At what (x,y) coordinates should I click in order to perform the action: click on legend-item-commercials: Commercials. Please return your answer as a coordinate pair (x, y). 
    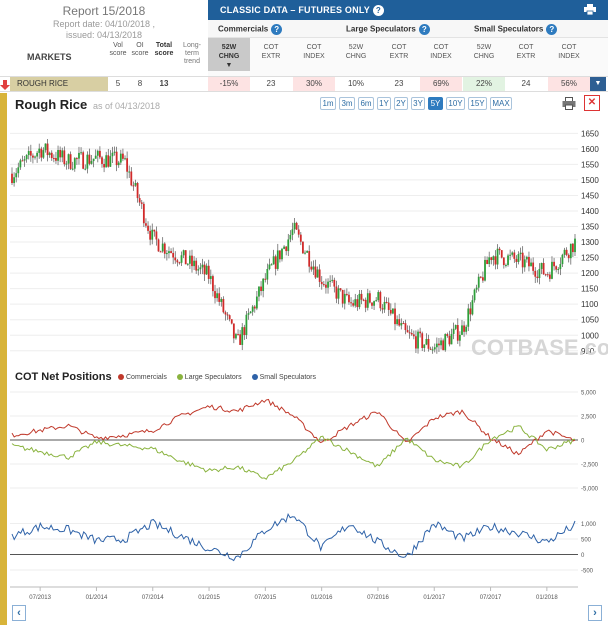
    Looking at the image, I should click on (142, 377).